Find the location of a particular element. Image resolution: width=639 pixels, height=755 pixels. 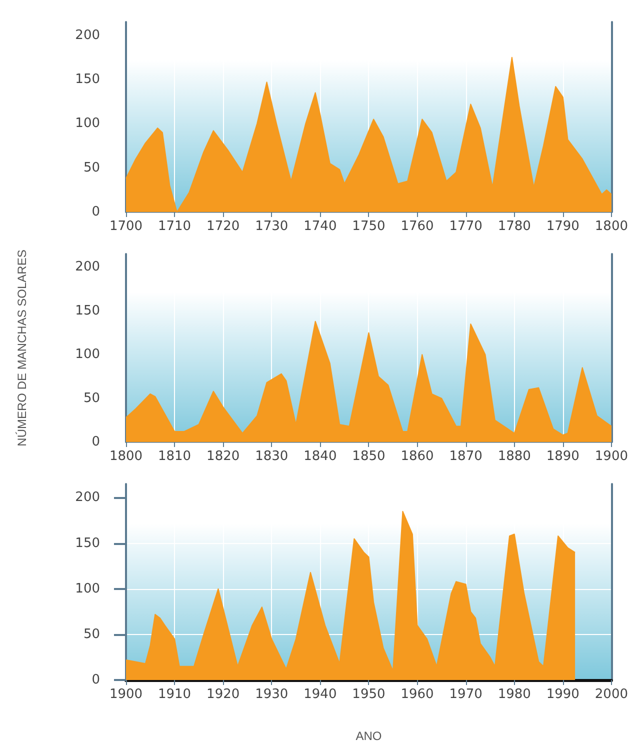

x-tick-label: 1710 is located at coordinates (175, 226).